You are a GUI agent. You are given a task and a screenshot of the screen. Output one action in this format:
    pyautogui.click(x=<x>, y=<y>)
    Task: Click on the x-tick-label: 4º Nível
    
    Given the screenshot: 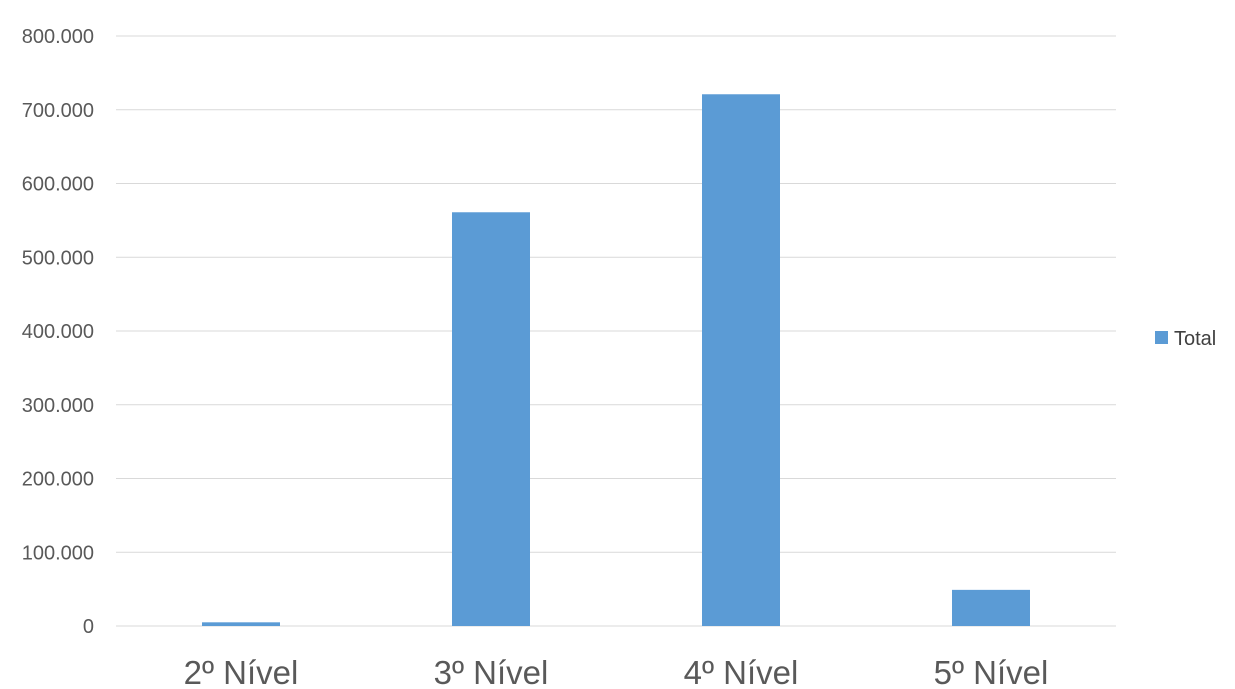 What is the action you would take?
    pyautogui.click(x=741, y=671)
    